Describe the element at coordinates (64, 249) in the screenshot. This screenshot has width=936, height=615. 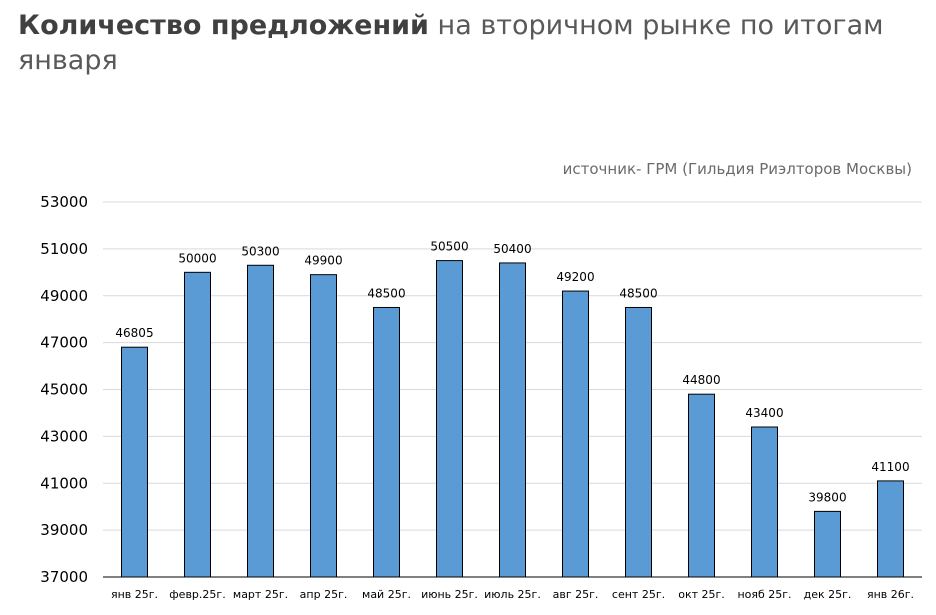
I see `y-tick-label: 51000` at that location.